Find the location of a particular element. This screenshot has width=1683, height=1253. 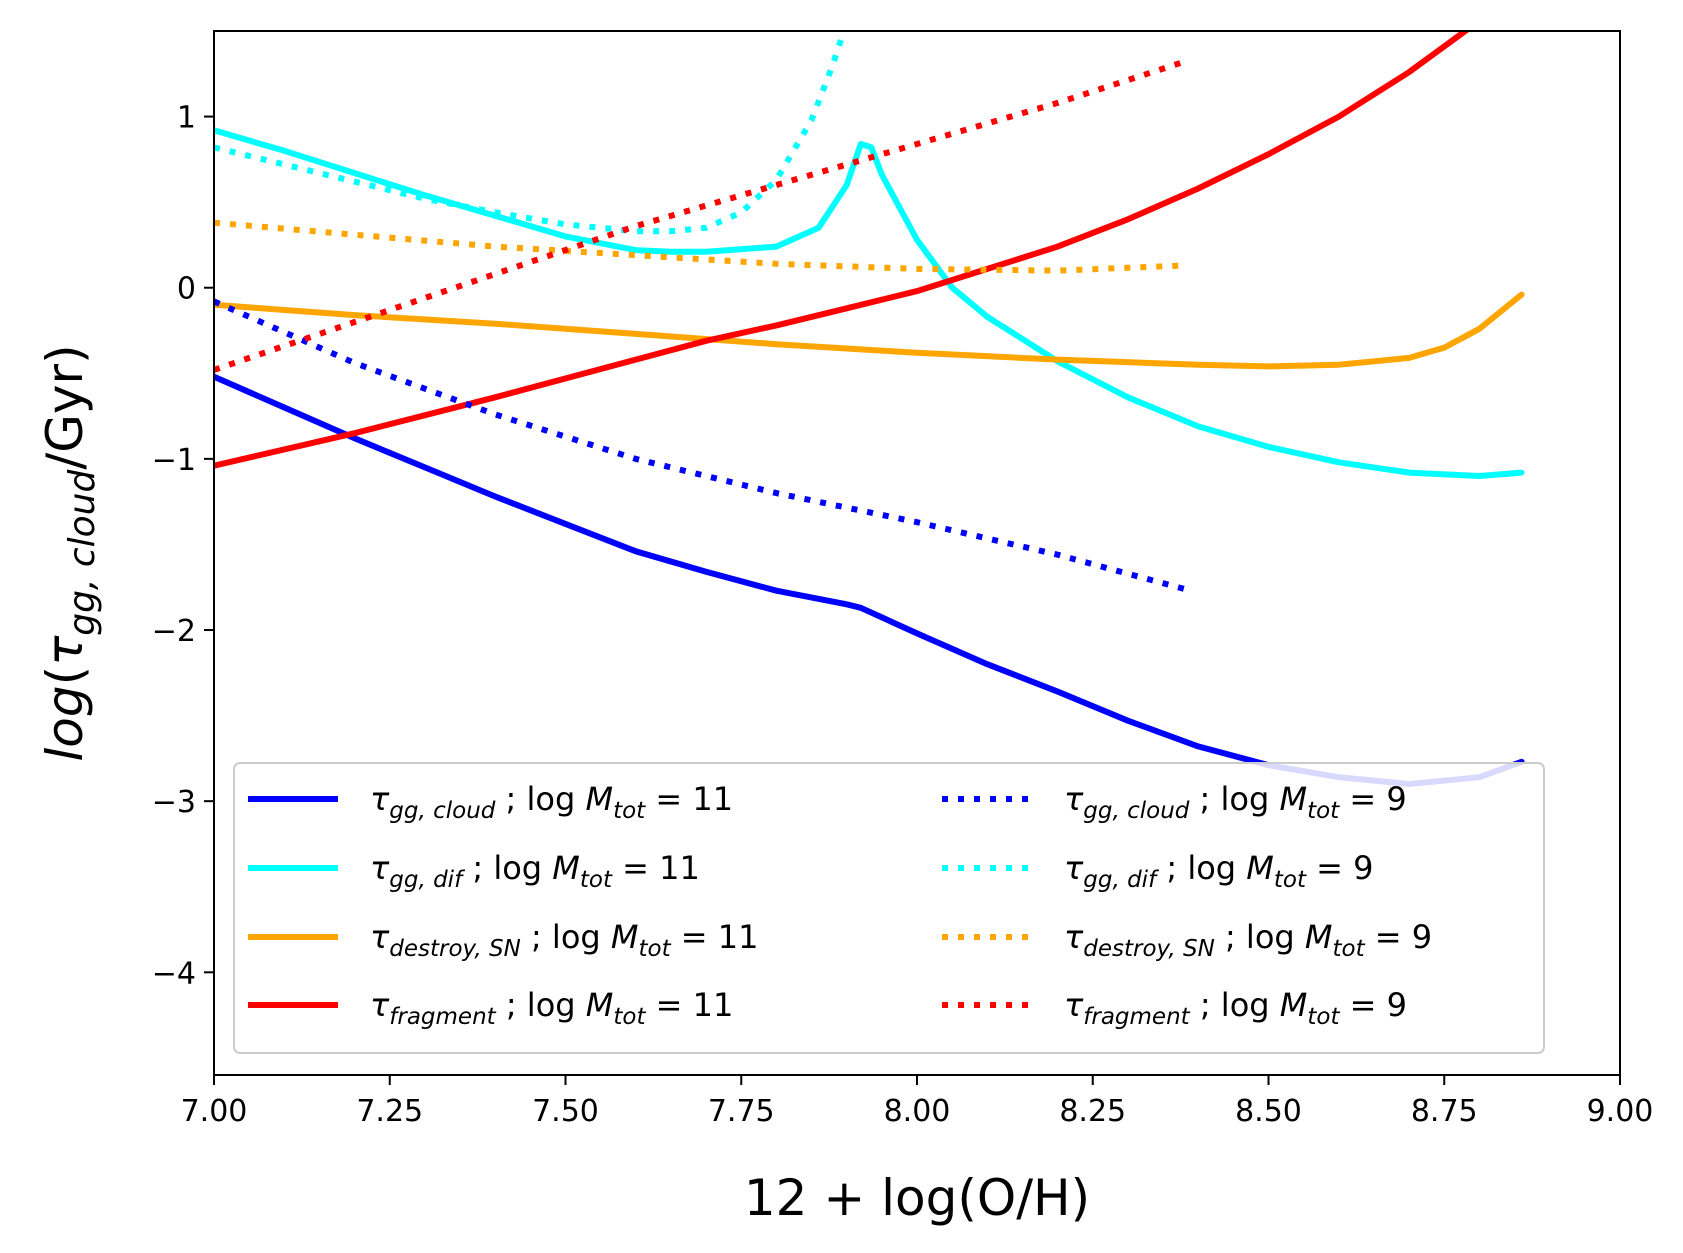

x-axis-title: 12 + log(O/H) is located at coordinates (917, 1198).